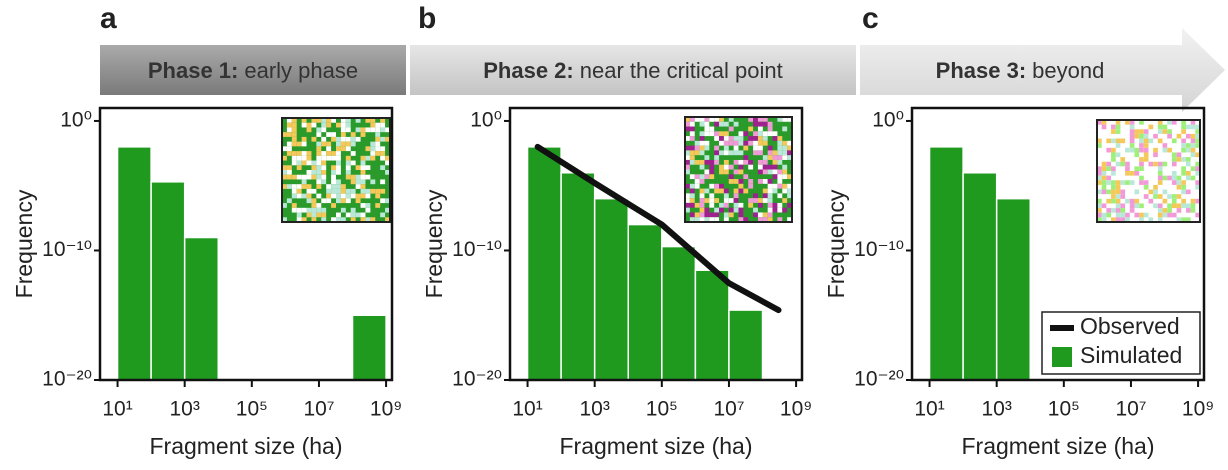 The width and height of the screenshot is (1228, 470). Describe the element at coordinates (1130, 409) in the screenshot. I see `x-tick-label: 10⁷` at that location.